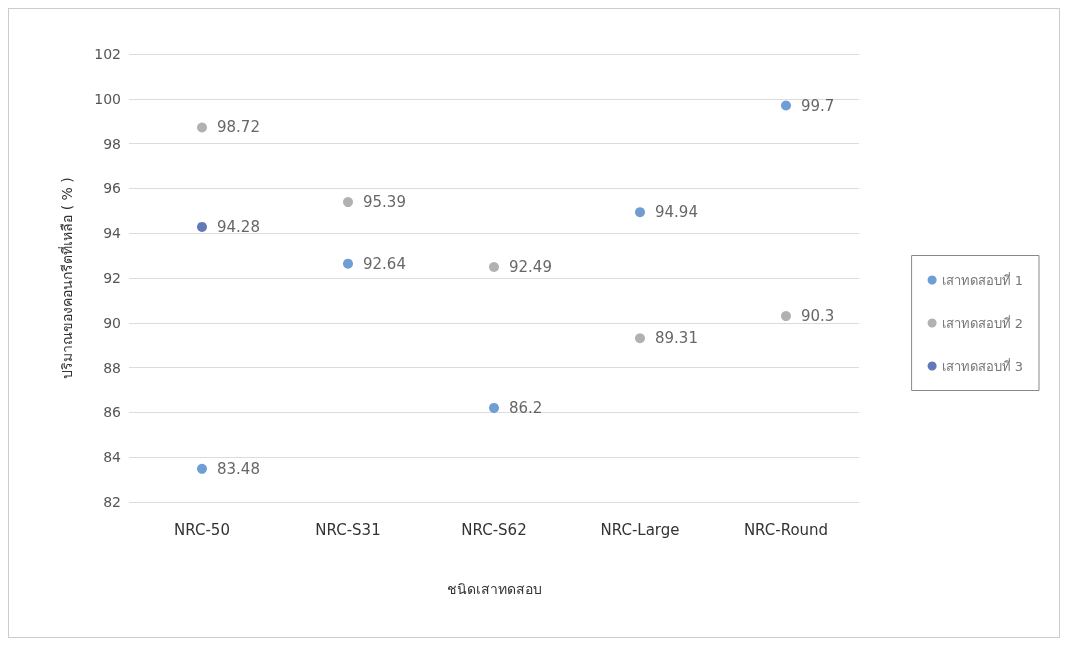 The height and width of the screenshot is (646, 1068). What do you see at coordinates (982, 322) in the screenshot?
I see `legend-label: เสาทดสอบที่ 2` at bounding box center [982, 322].